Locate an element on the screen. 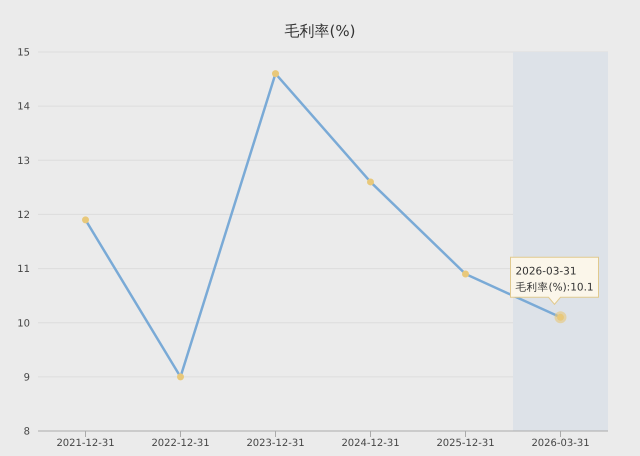 The width and height of the screenshot is (640, 456). y-tick-label: 15 is located at coordinates (23, 53).